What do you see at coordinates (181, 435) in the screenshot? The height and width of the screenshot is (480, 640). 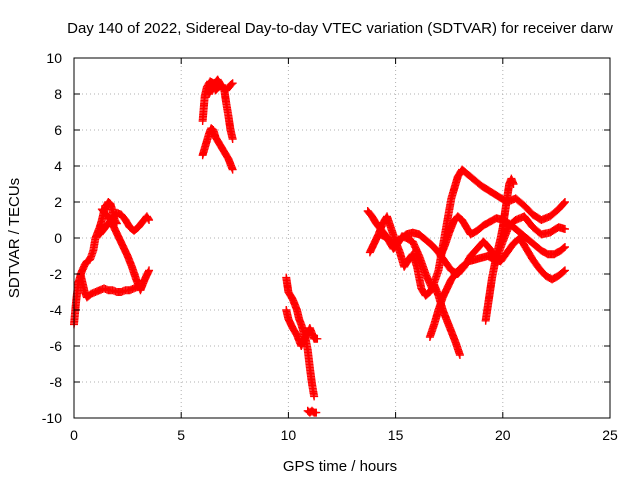 I see `x-tick-label: 5` at bounding box center [181, 435].